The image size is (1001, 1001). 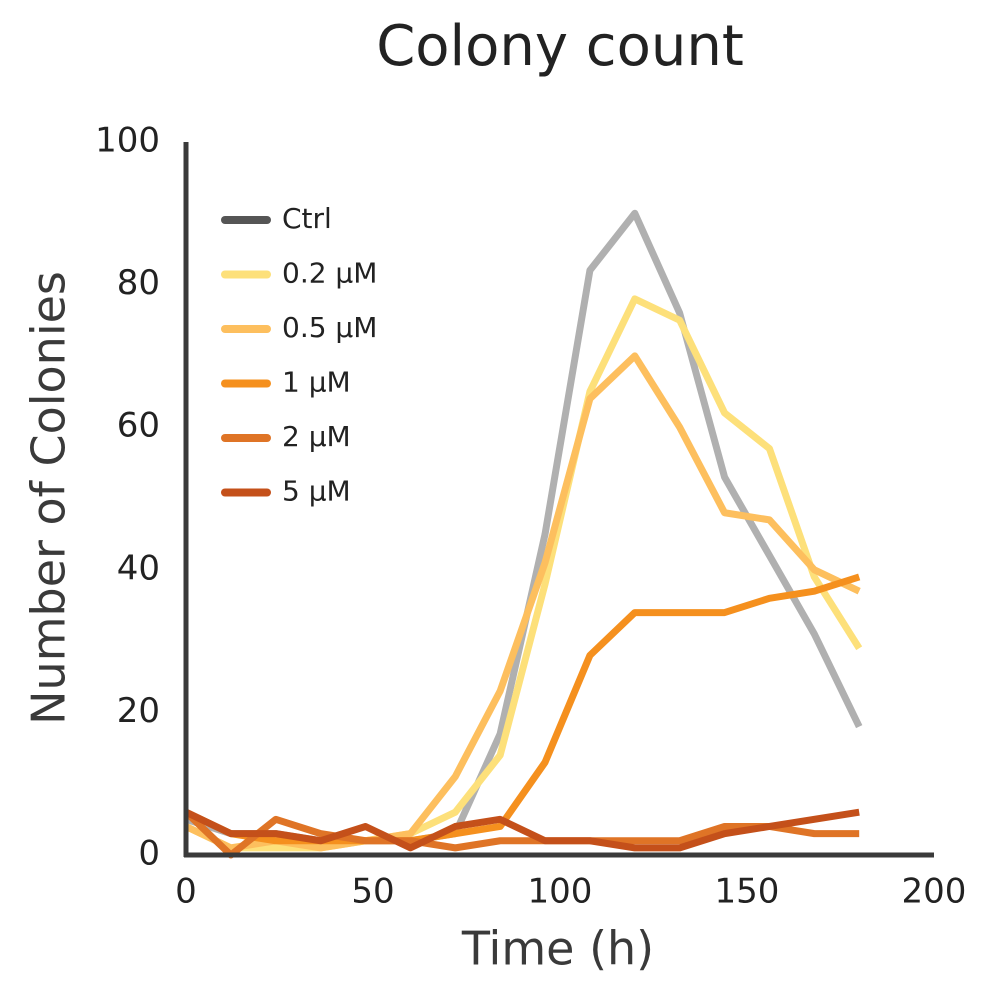 I want to click on x-tick-label: 100, so click(x=560, y=892).